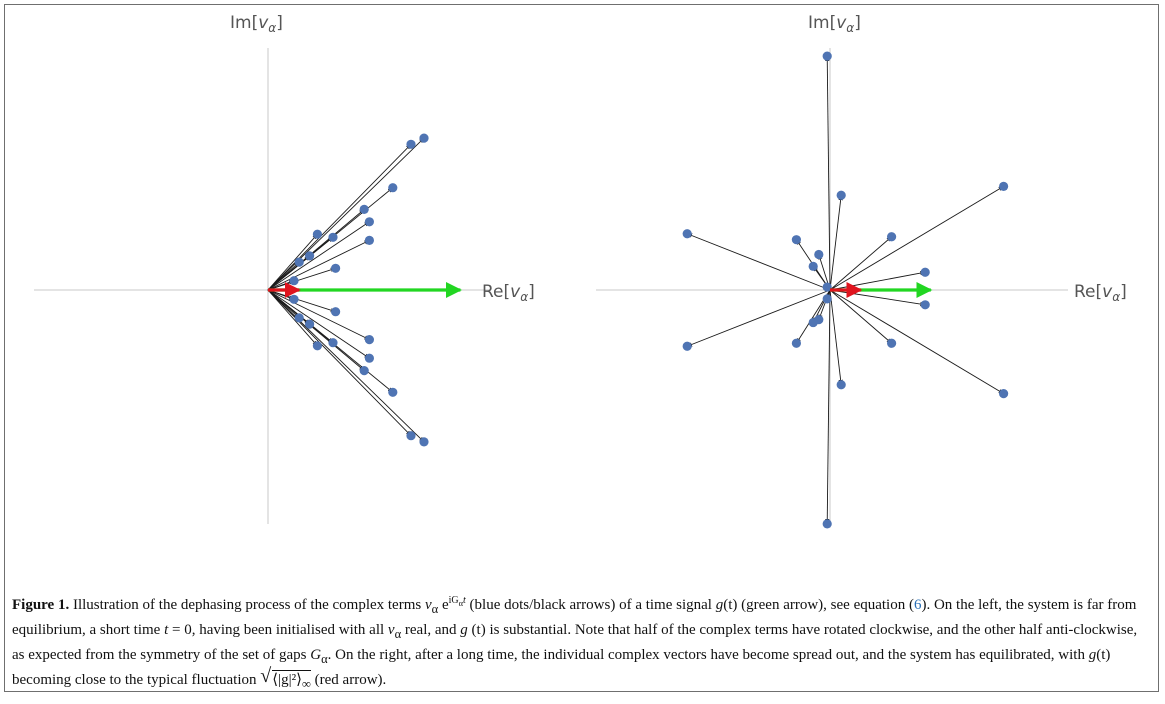 The width and height of the screenshot is (1165, 704). I want to click on right-x-axis-label: Re[vα], so click(1100, 293).